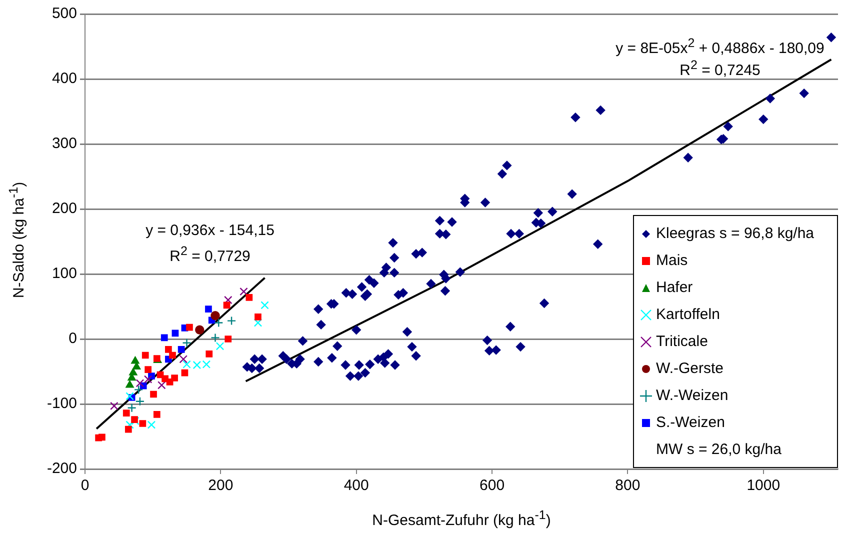 This screenshot has height=538, width=853. What do you see at coordinates (210, 254) in the screenshot?
I see `annotation: R$^{2}$ = 0,7729` at bounding box center [210, 254].